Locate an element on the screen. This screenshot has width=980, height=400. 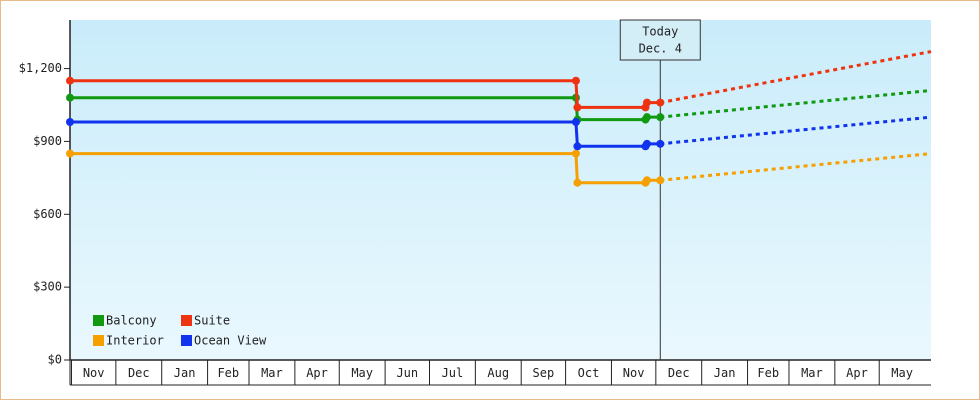
y-tick-label: $0 is located at coordinates (55, 360).